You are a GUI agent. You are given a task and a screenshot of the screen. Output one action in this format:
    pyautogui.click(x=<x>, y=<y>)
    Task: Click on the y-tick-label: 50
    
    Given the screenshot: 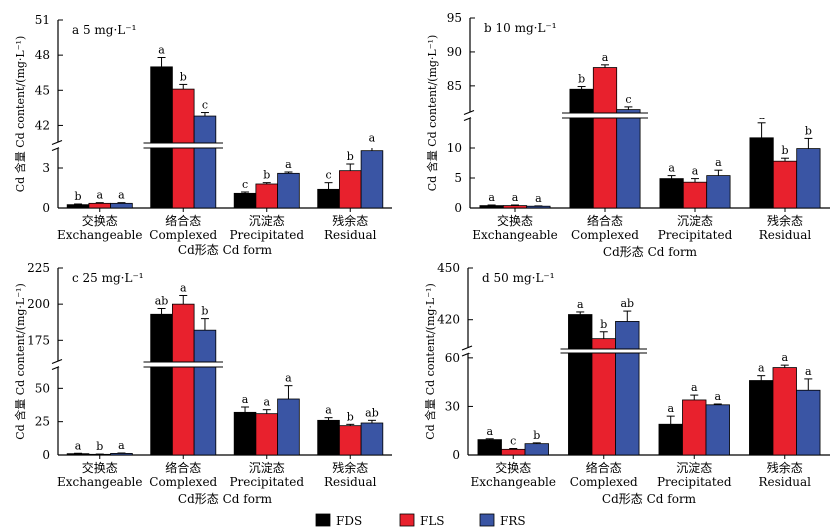 What is the action you would take?
    pyautogui.click(x=42, y=388)
    